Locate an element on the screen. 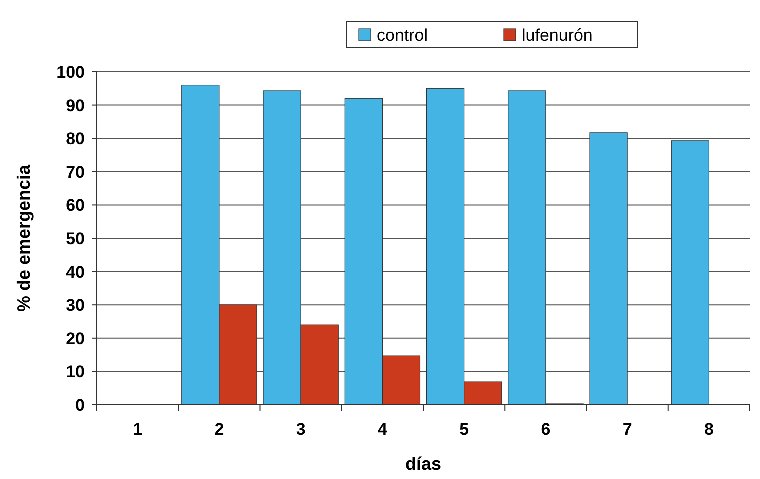 The width and height of the screenshot is (760, 479). y-tick-label: 80 is located at coordinates (75, 139).